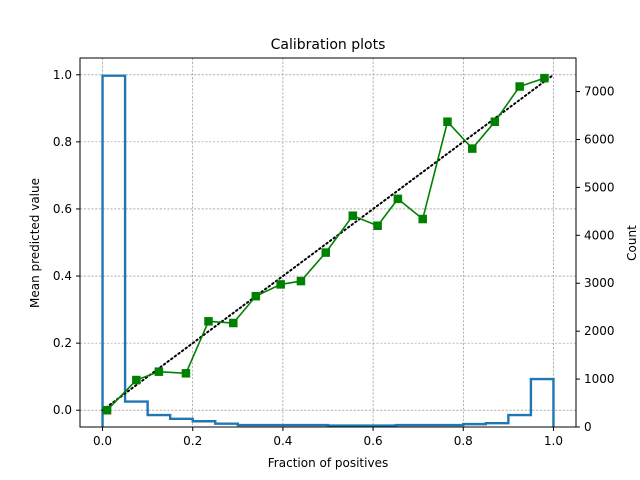  I want to click on x-tick-label: 0.4, so click(282, 441).